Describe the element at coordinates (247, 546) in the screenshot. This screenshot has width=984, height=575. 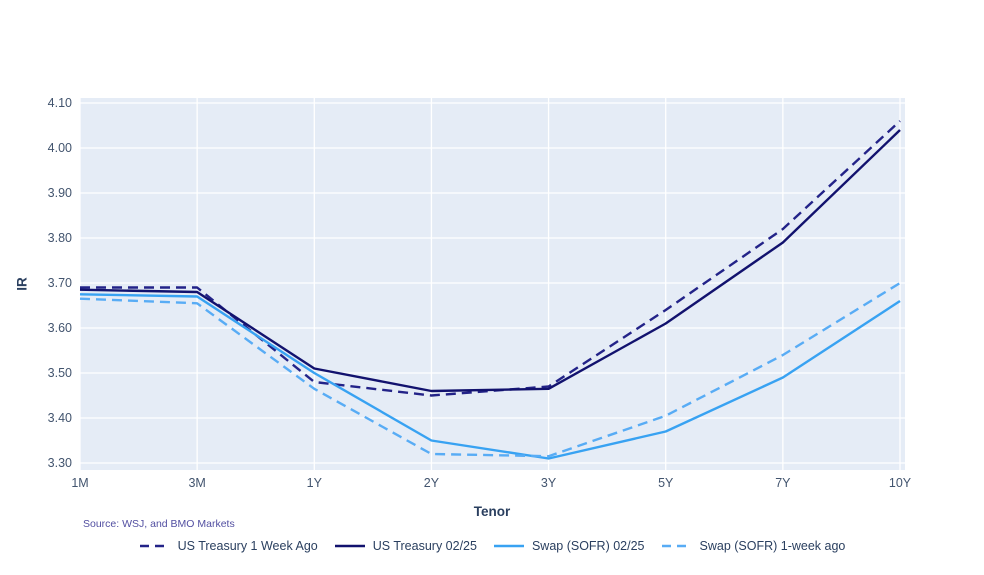
I see `legend-label: US Treasury 1 Week Ago` at that location.